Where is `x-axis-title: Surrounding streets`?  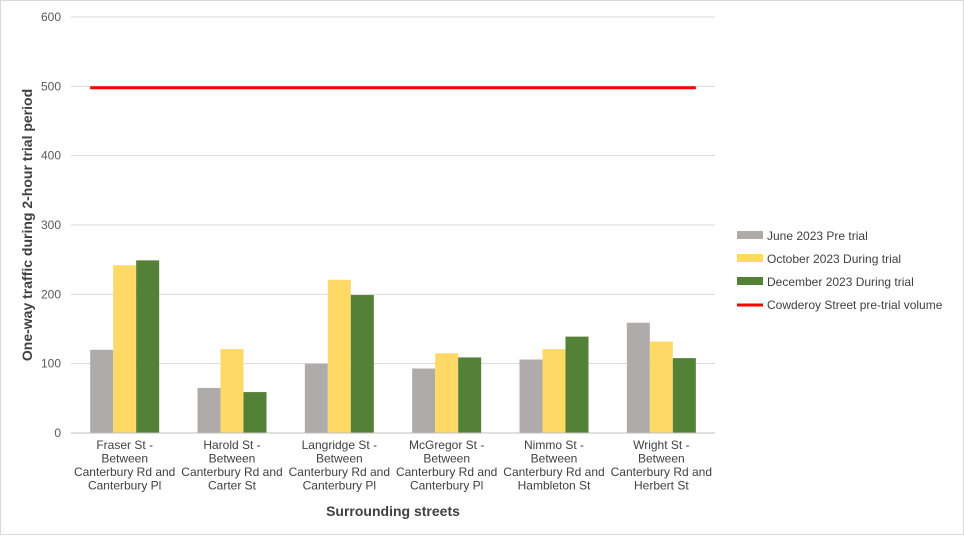
x-axis-title: Surrounding streets is located at coordinates (393, 511).